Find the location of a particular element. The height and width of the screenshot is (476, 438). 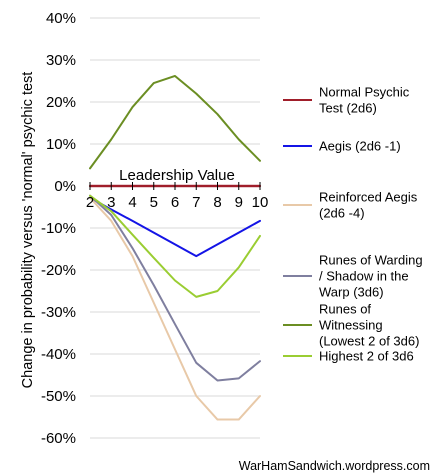

x-axis: 2 3 4 5 6 7 8 9 10 is located at coordinates (177, 196).